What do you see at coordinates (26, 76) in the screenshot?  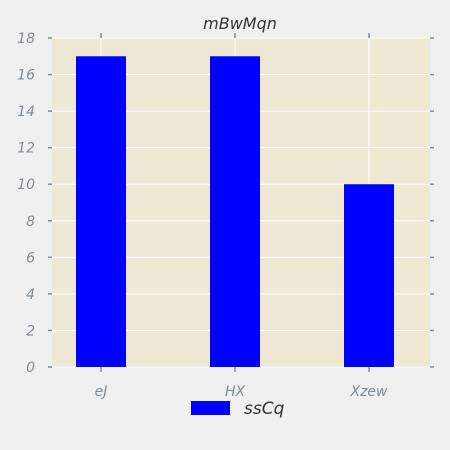 I see `y-tick-label: 16` at bounding box center [26, 76].